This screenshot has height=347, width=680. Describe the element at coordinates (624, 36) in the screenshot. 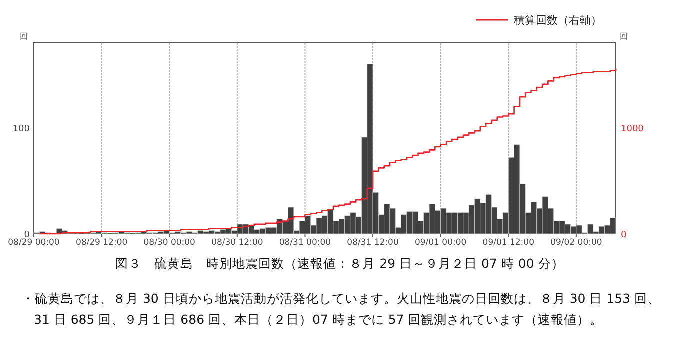

I see `y2-axis-title: 回` at that location.